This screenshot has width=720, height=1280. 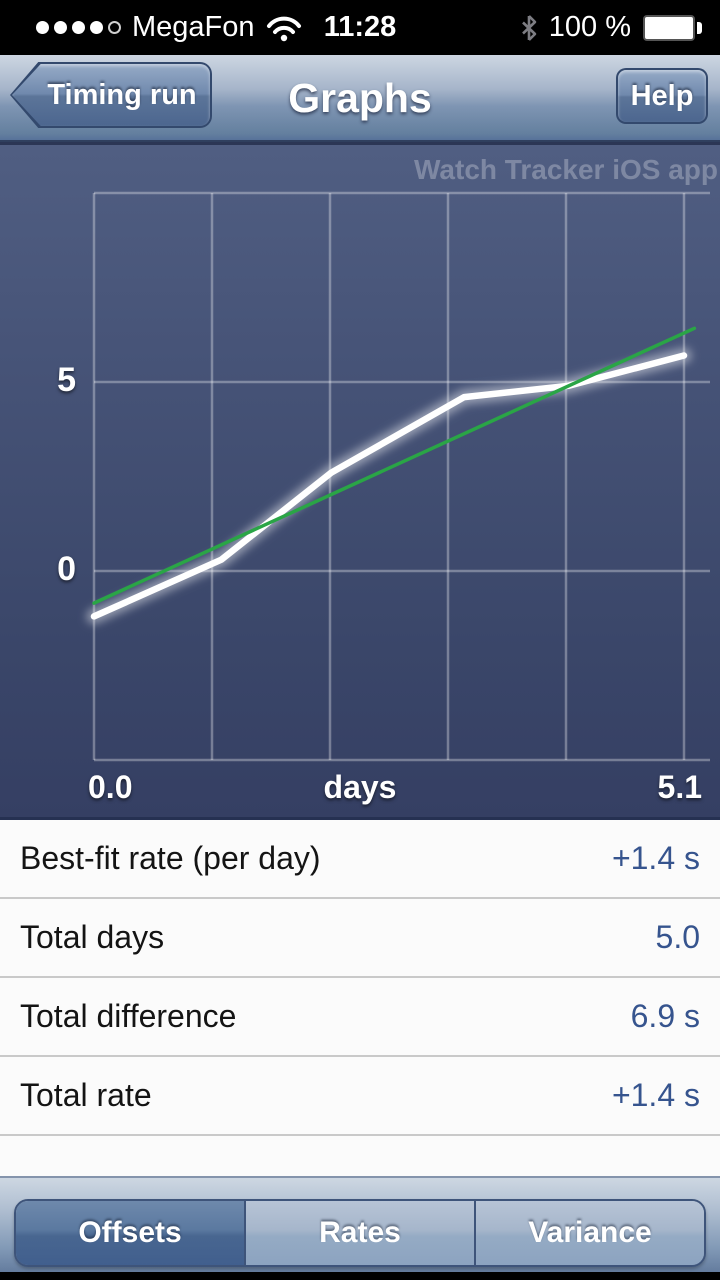 I want to click on signal-strength-icon, so click(x=81, y=27).